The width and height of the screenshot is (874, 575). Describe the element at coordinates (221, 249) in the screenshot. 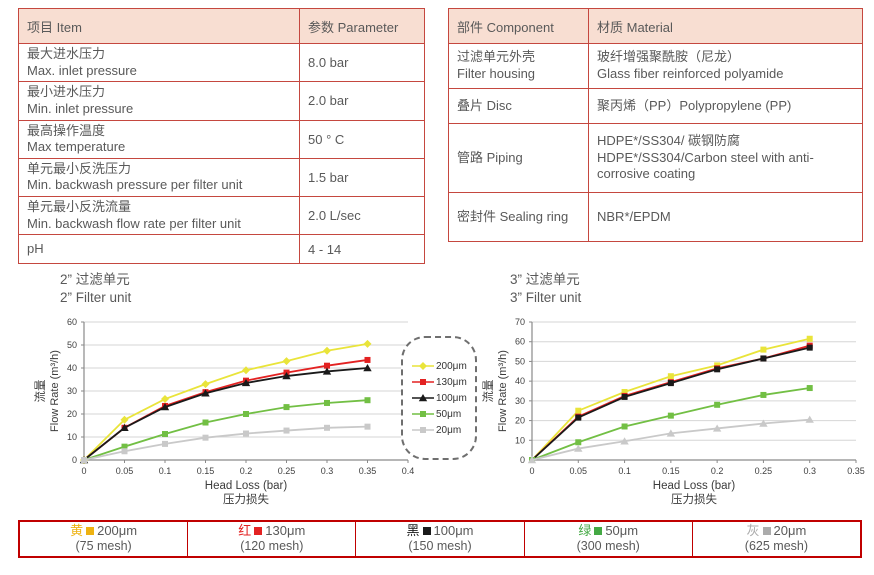

I see `table-row: pH 4 - 14` at that location.